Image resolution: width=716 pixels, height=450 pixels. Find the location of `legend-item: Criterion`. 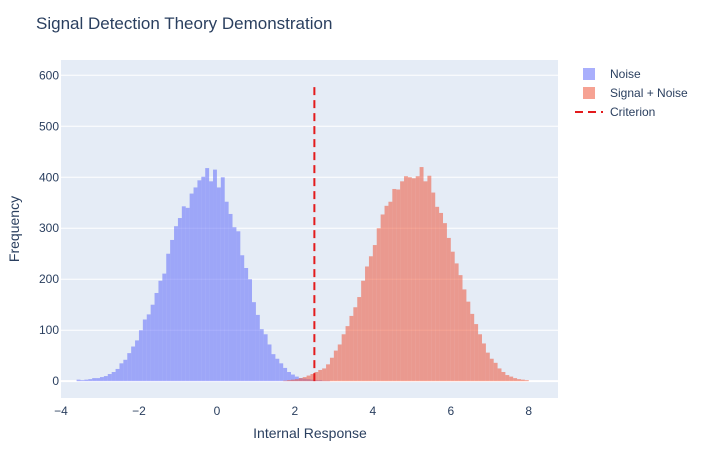

legend-item: Criterion is located at coordinates (615, 112).